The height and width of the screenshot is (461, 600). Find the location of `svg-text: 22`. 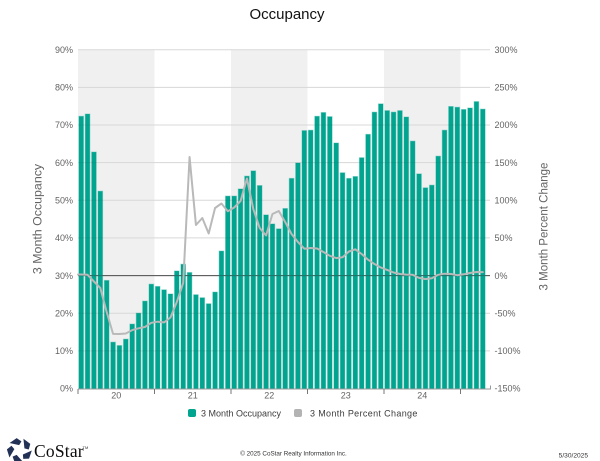

svg-text: 22 is located at coordinates (269, 396).